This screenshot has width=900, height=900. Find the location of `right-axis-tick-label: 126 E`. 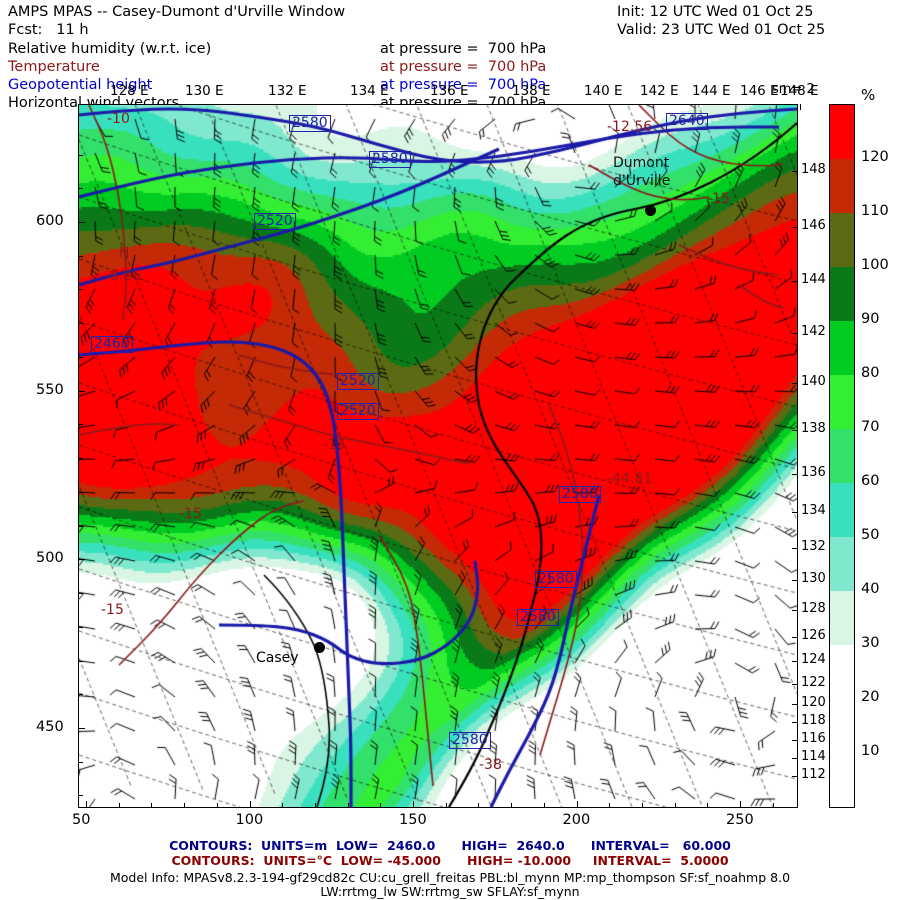

right-axis-tick-label: 126 E is located at coordinates (820, 635).